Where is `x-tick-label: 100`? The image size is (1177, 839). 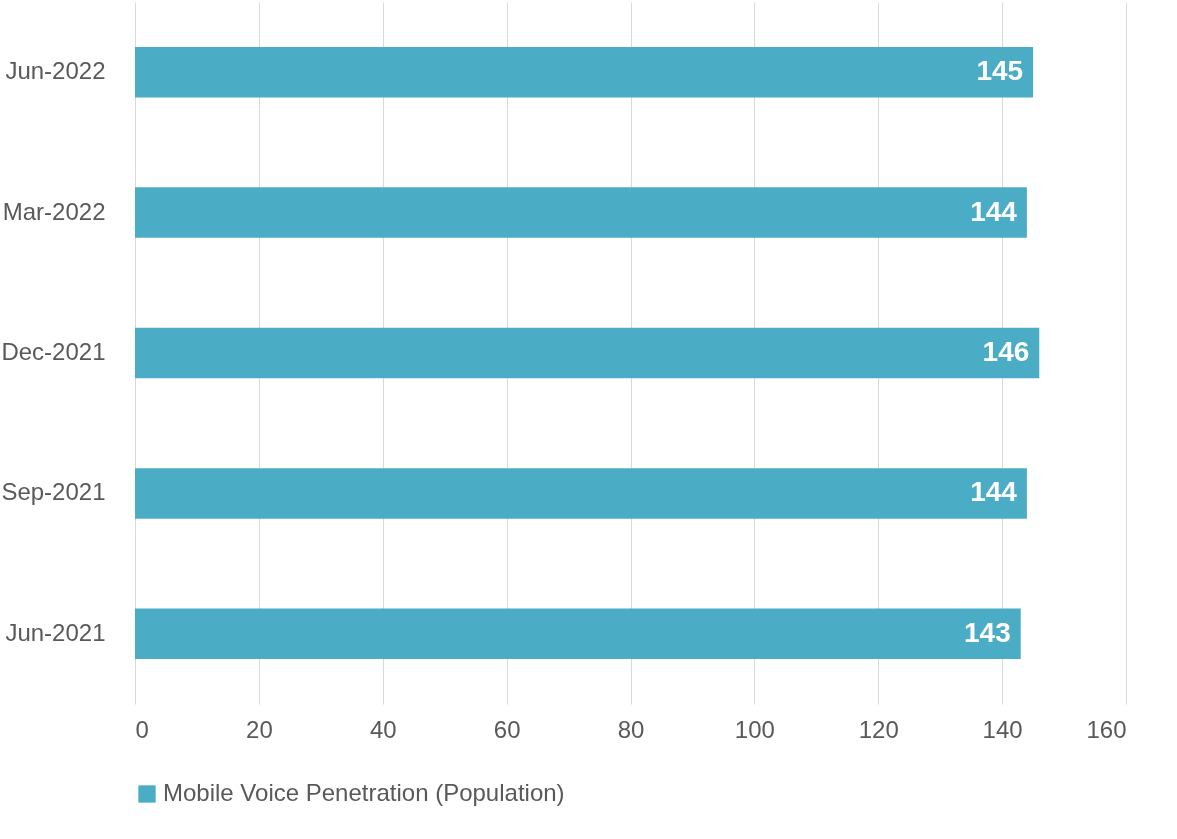
x-tick-label: 100 is located at coordinates (754, 729).